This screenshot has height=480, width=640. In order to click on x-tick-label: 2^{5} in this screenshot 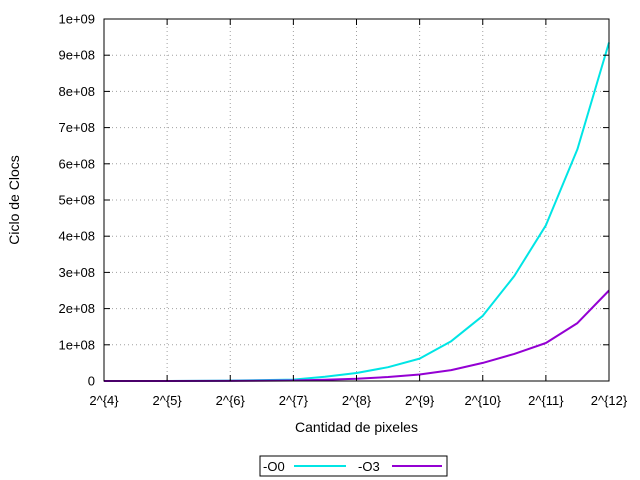, I will do `click(168, 400)`.